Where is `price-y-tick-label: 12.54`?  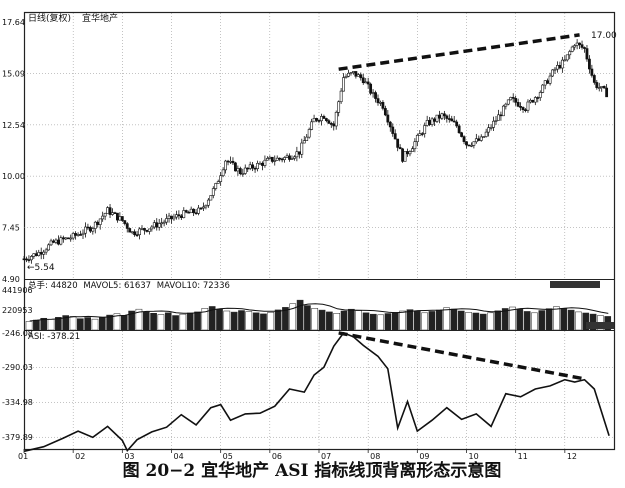 price-y-tick-label: 12.54 is located at coordinates (13, 125).